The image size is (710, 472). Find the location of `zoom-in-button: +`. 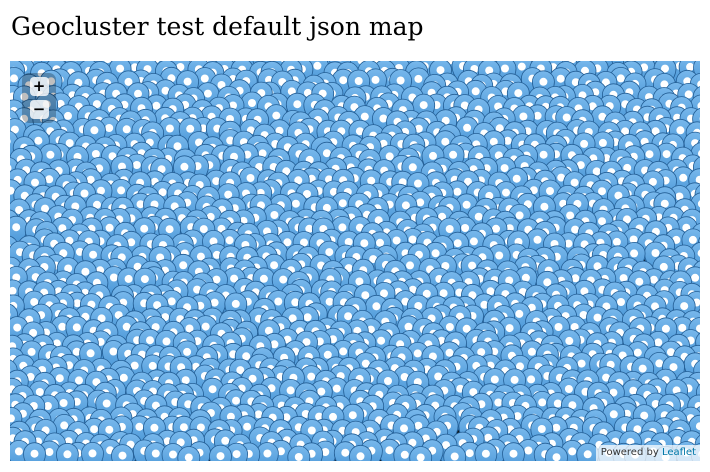

zoom-in-button: + is located at coordinates (39, 86).